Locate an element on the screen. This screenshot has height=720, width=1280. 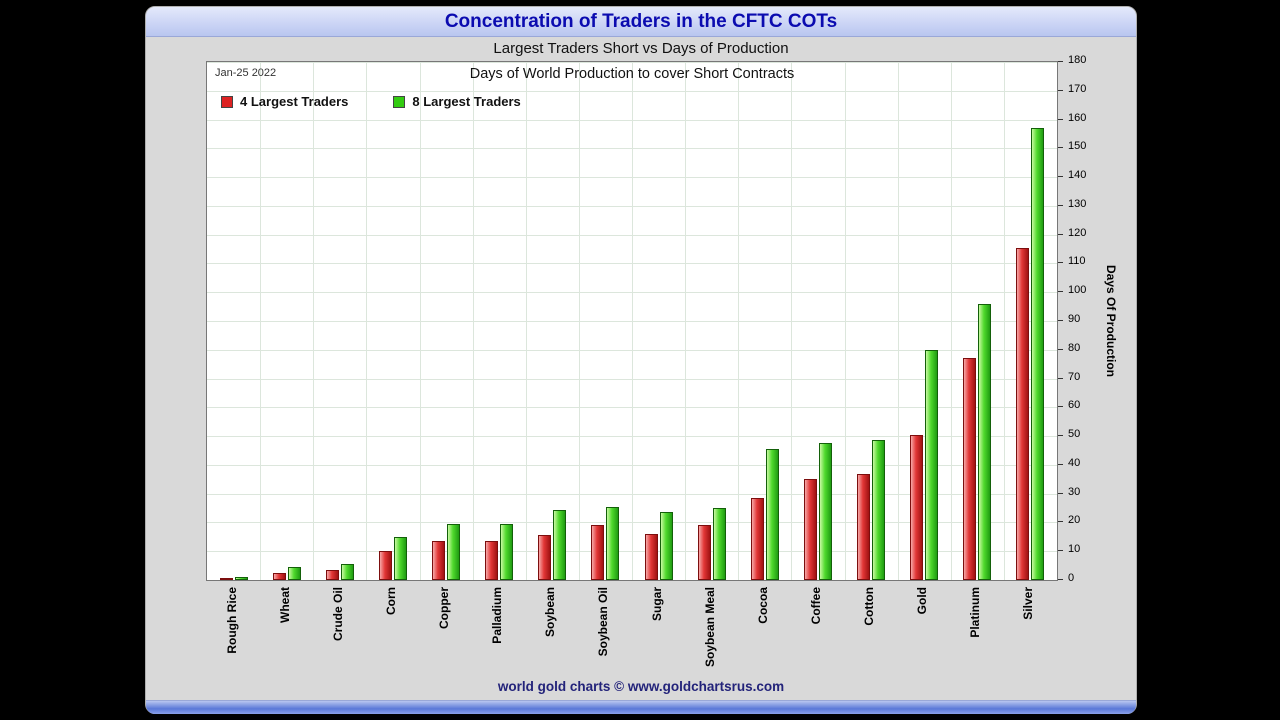
x-label-sugar: Sugar is located at coordinates (656, 604).